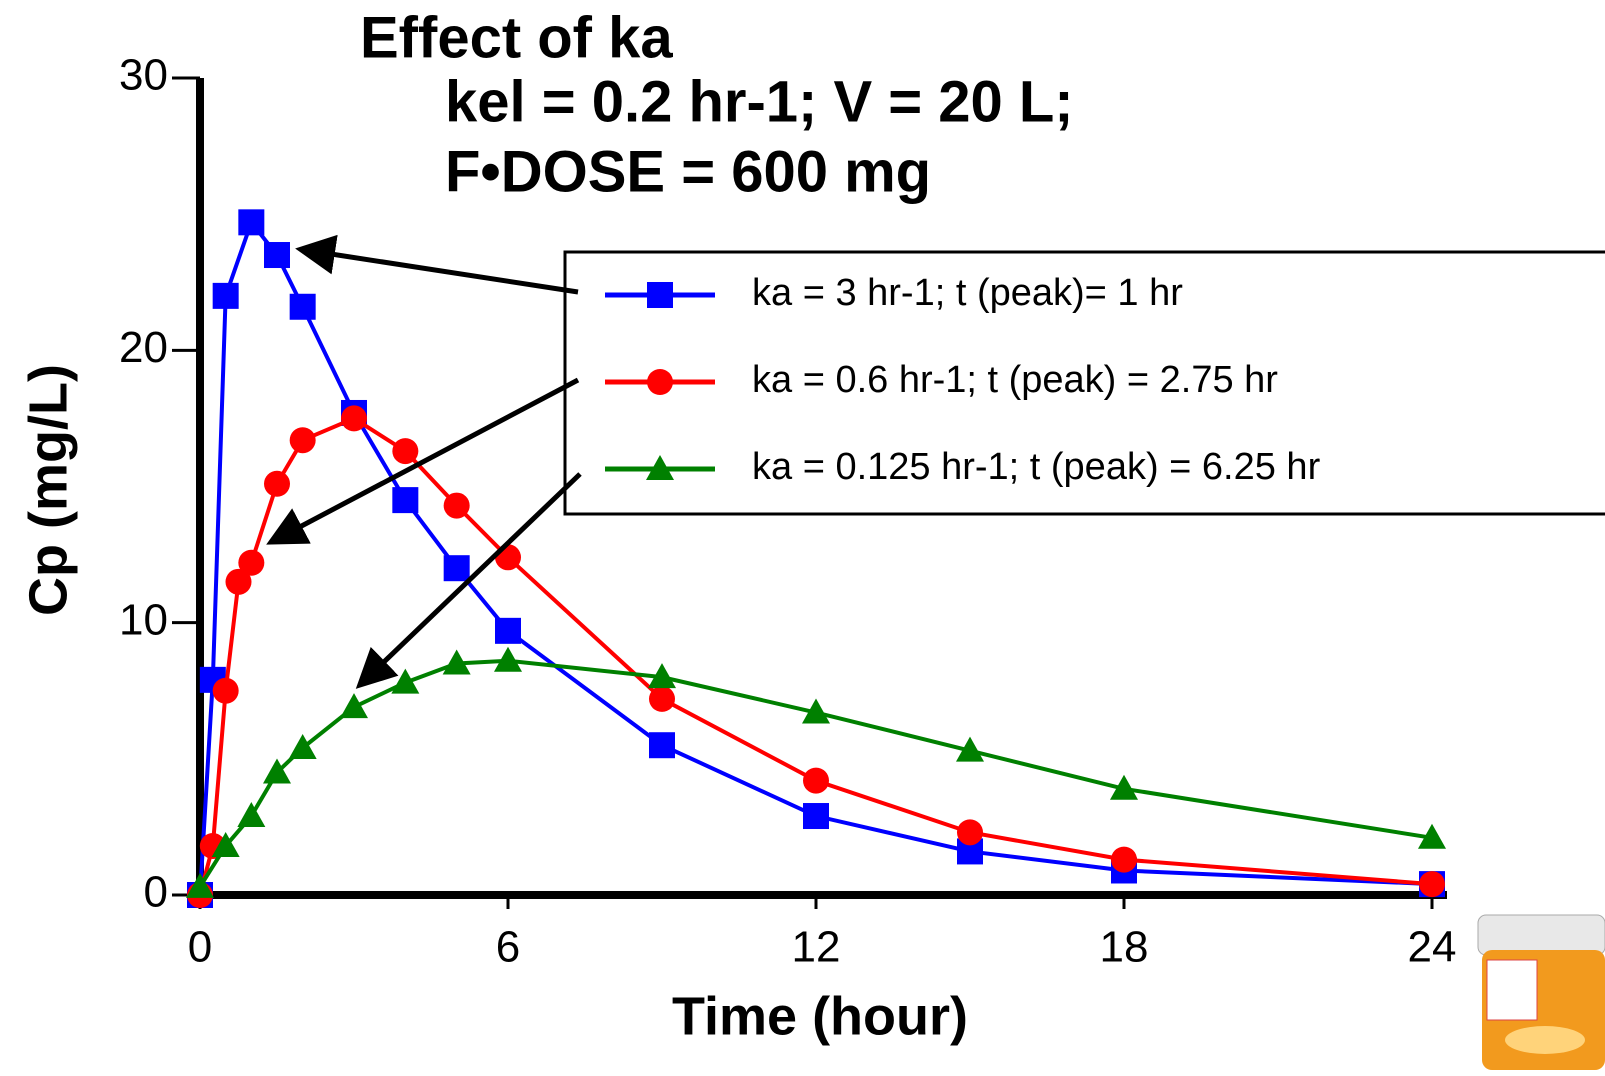 This screenshot has height=1076, width=1605. Describe the element at coordinates (200, 947) in the screenshot. I see `x-tick-label: 0` at that location.